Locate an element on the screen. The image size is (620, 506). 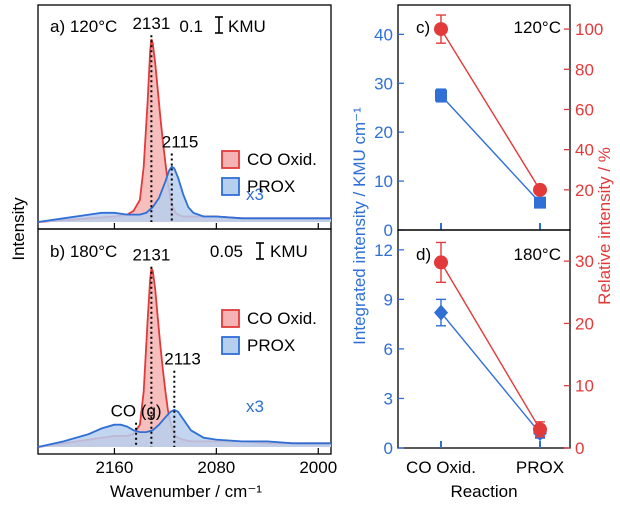
panel-c-right-tick-label: 100 is located at coordinates (589, 29).